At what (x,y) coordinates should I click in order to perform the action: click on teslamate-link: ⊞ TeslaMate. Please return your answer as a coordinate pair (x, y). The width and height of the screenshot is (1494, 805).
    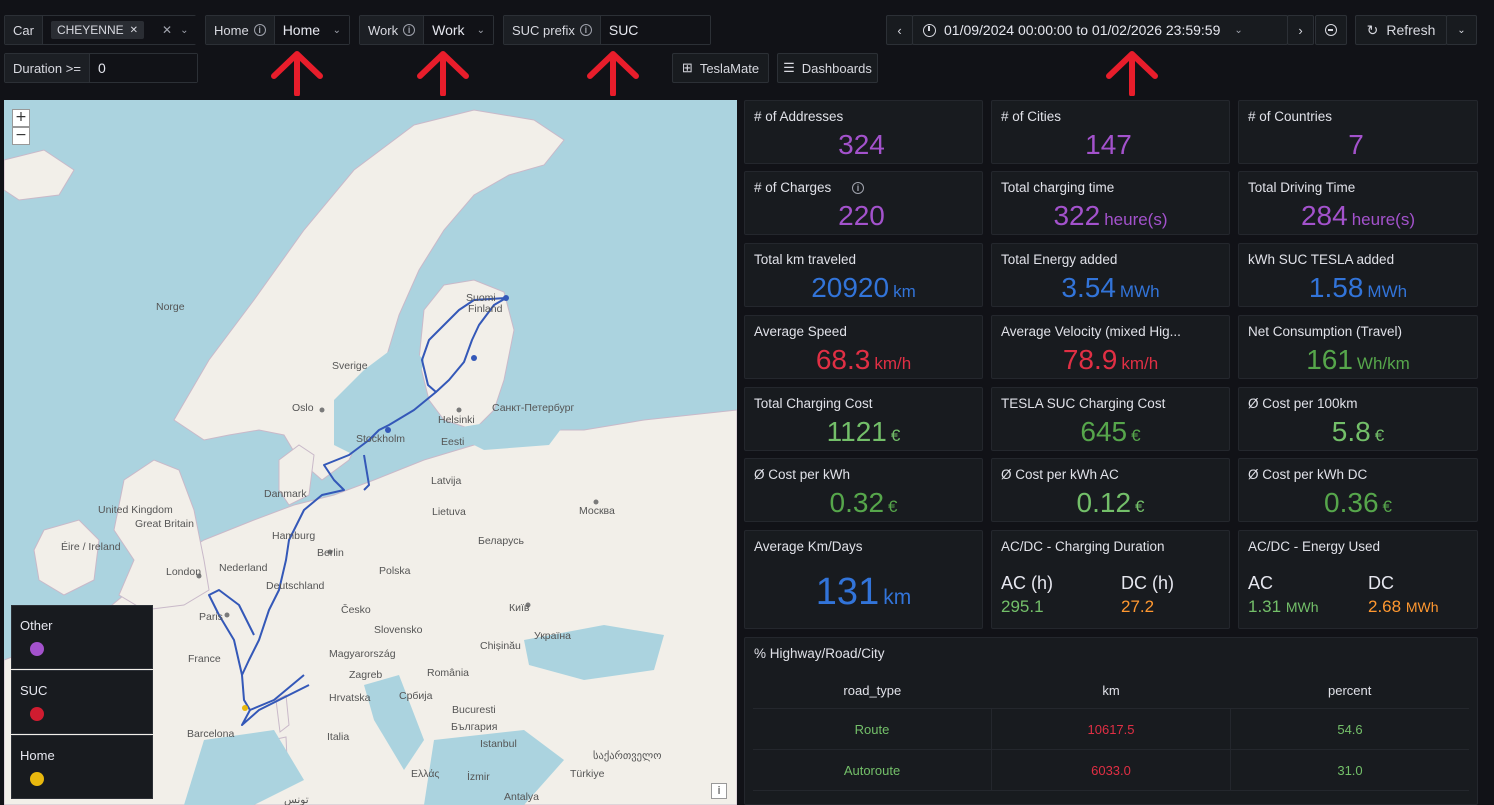
    Looking at the image, I should click on (720, 68).